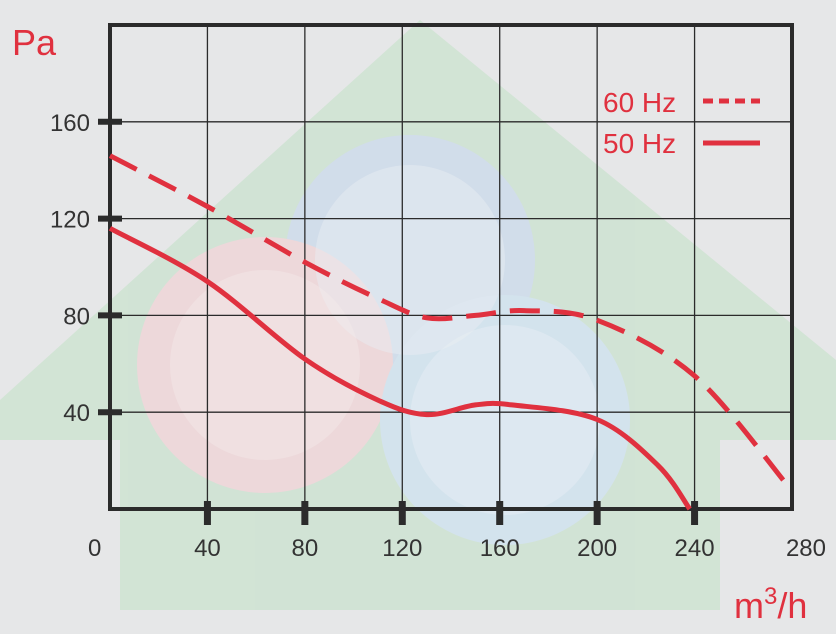  Describe the element at coordinates (792, 605) in the screenshot. I see `x-axis-title-tail: /h` at that location.